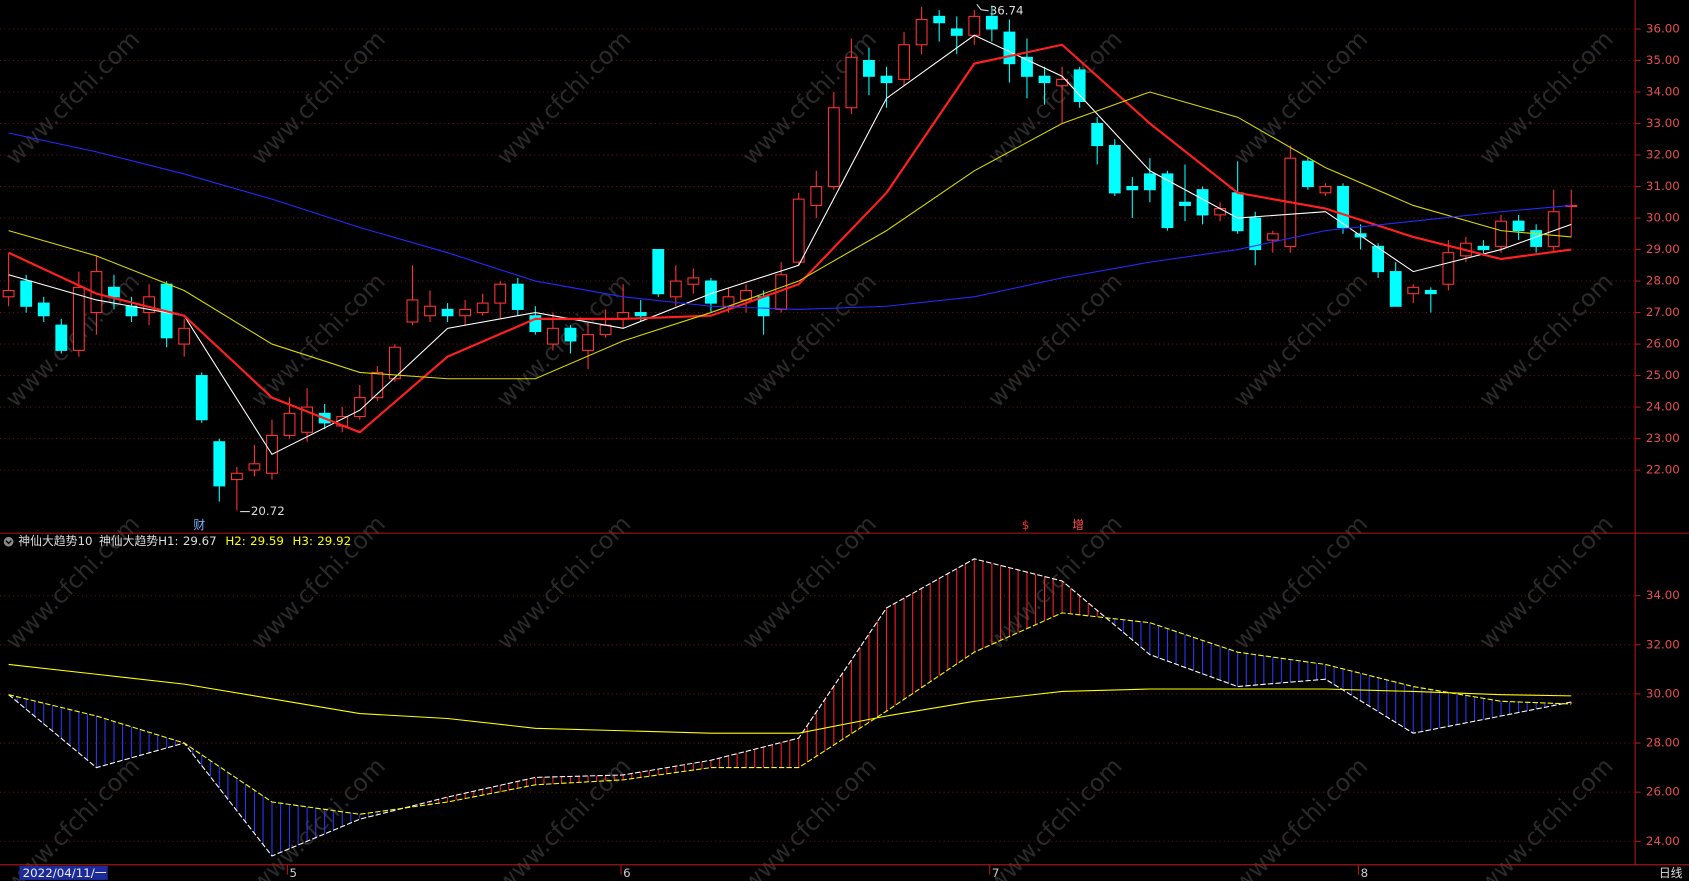 The image size is (1689, 881). I want to click on legend-value: 29.92, so click(334, 541).